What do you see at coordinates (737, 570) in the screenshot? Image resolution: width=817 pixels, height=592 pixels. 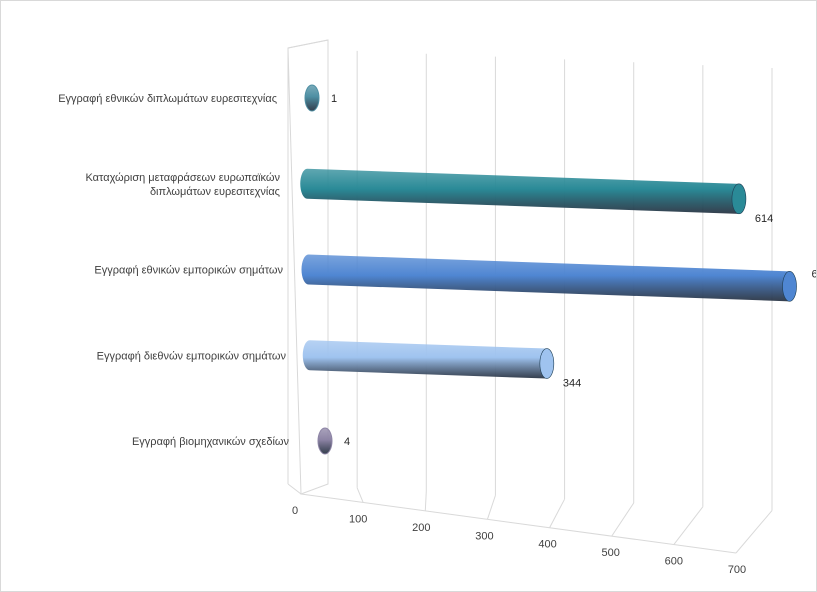 I see `x-tick-label: 700` at bounding box center [737, 570].